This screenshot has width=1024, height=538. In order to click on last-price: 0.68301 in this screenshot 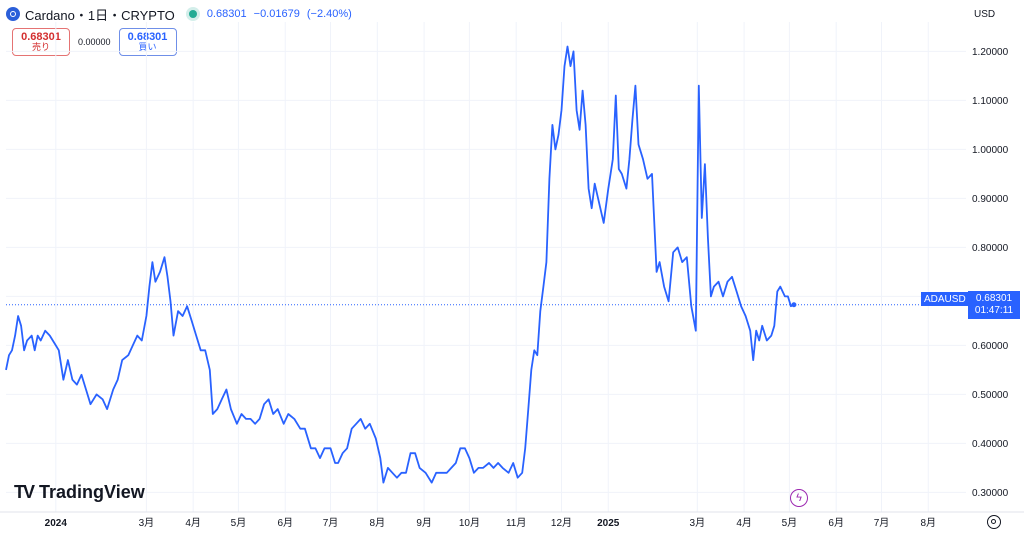, I will do `click(226, 14)`.